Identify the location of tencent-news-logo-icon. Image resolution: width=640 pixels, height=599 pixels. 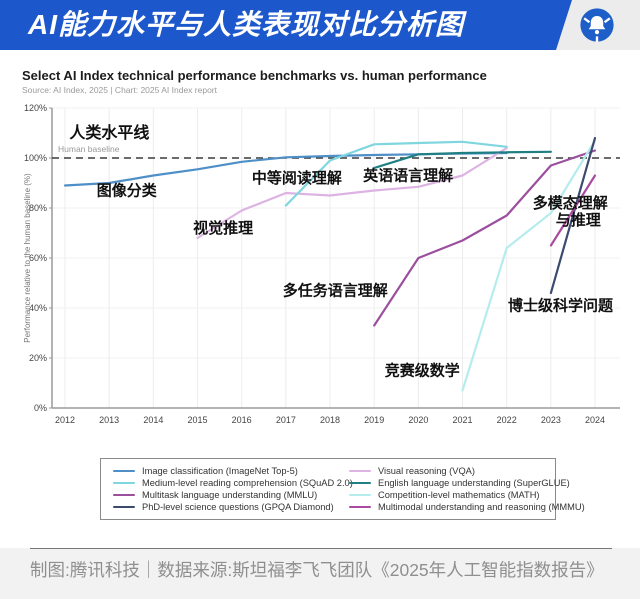
(597, 25).